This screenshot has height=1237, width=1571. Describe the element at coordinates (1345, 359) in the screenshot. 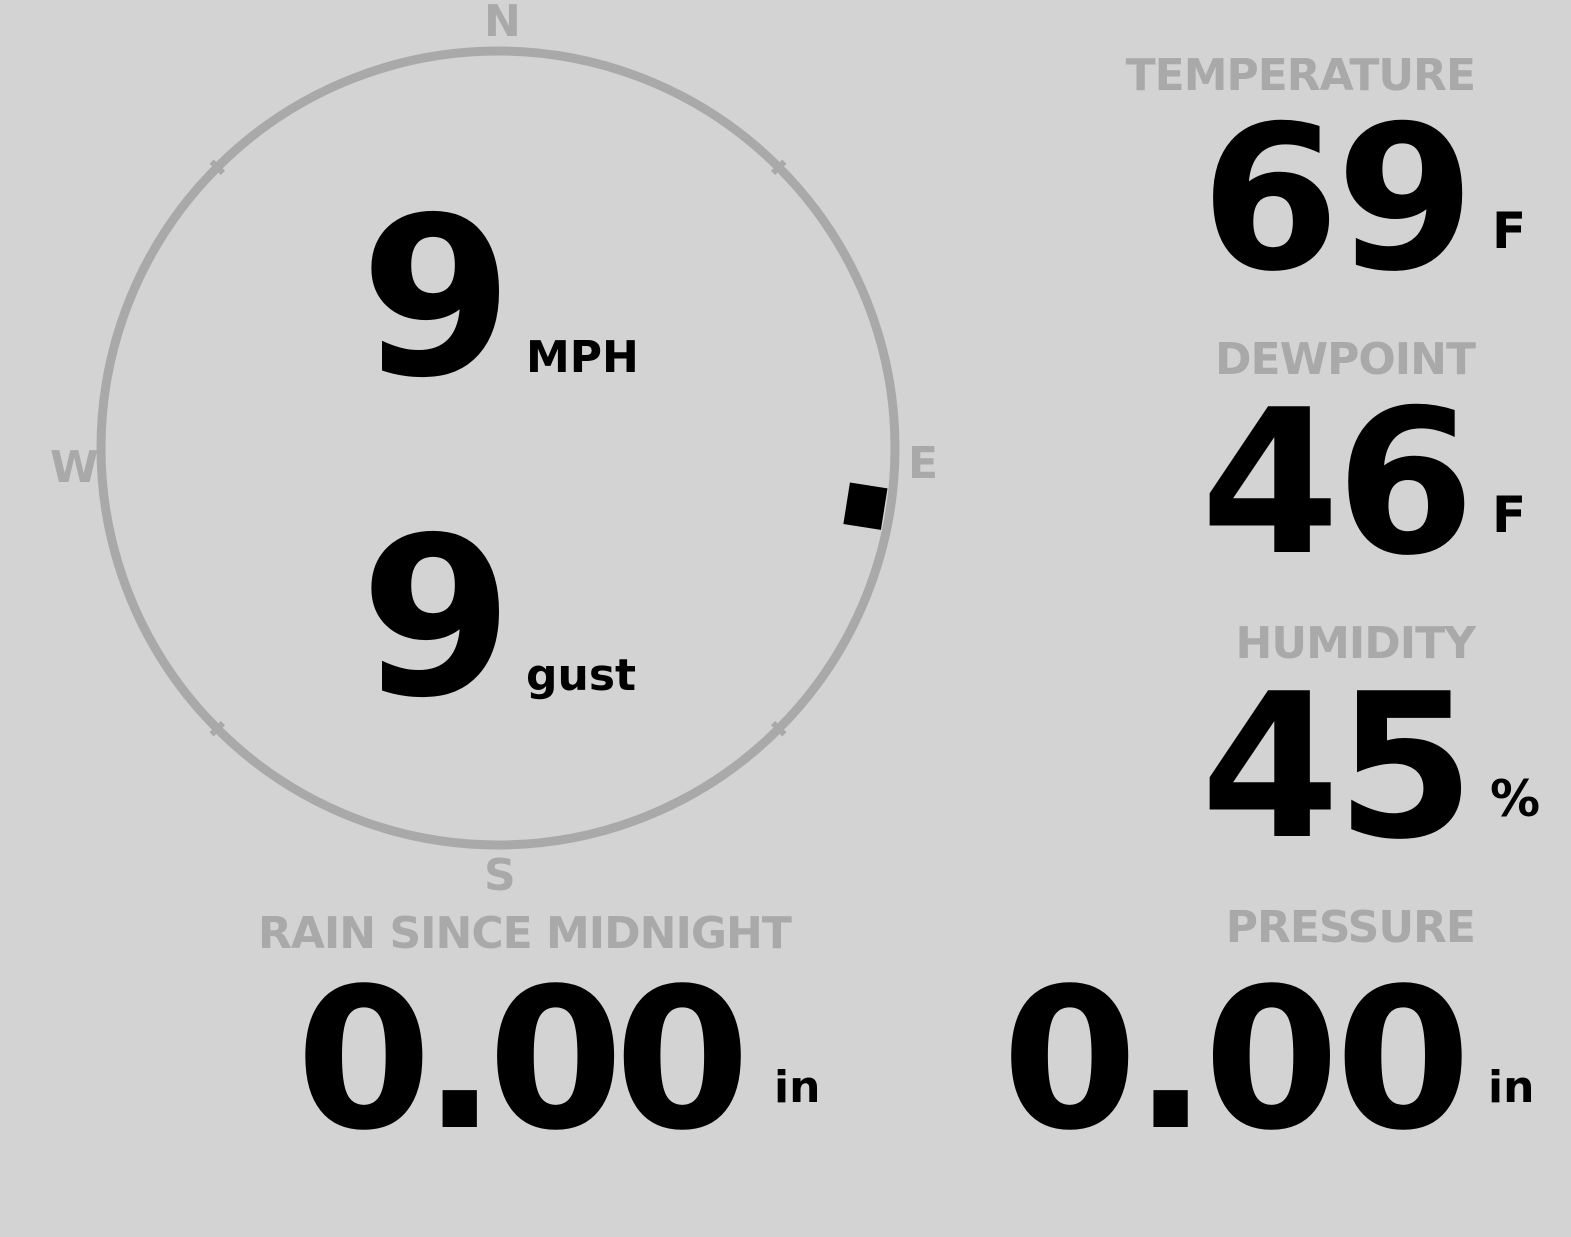

I see `dewpoint-label: DEWPOINT` at that location.